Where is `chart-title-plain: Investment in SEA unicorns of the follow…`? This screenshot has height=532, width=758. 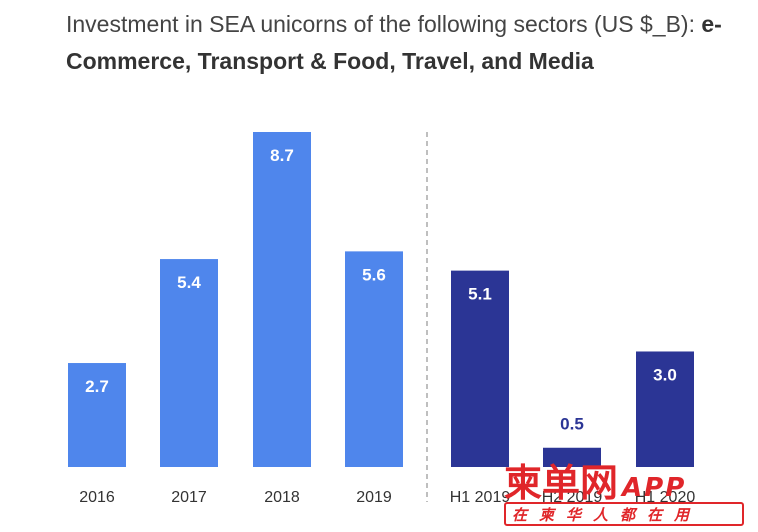
chart-title-plain: Investment in SEA unicorns of the follow… is located at coordinates (384, 24).